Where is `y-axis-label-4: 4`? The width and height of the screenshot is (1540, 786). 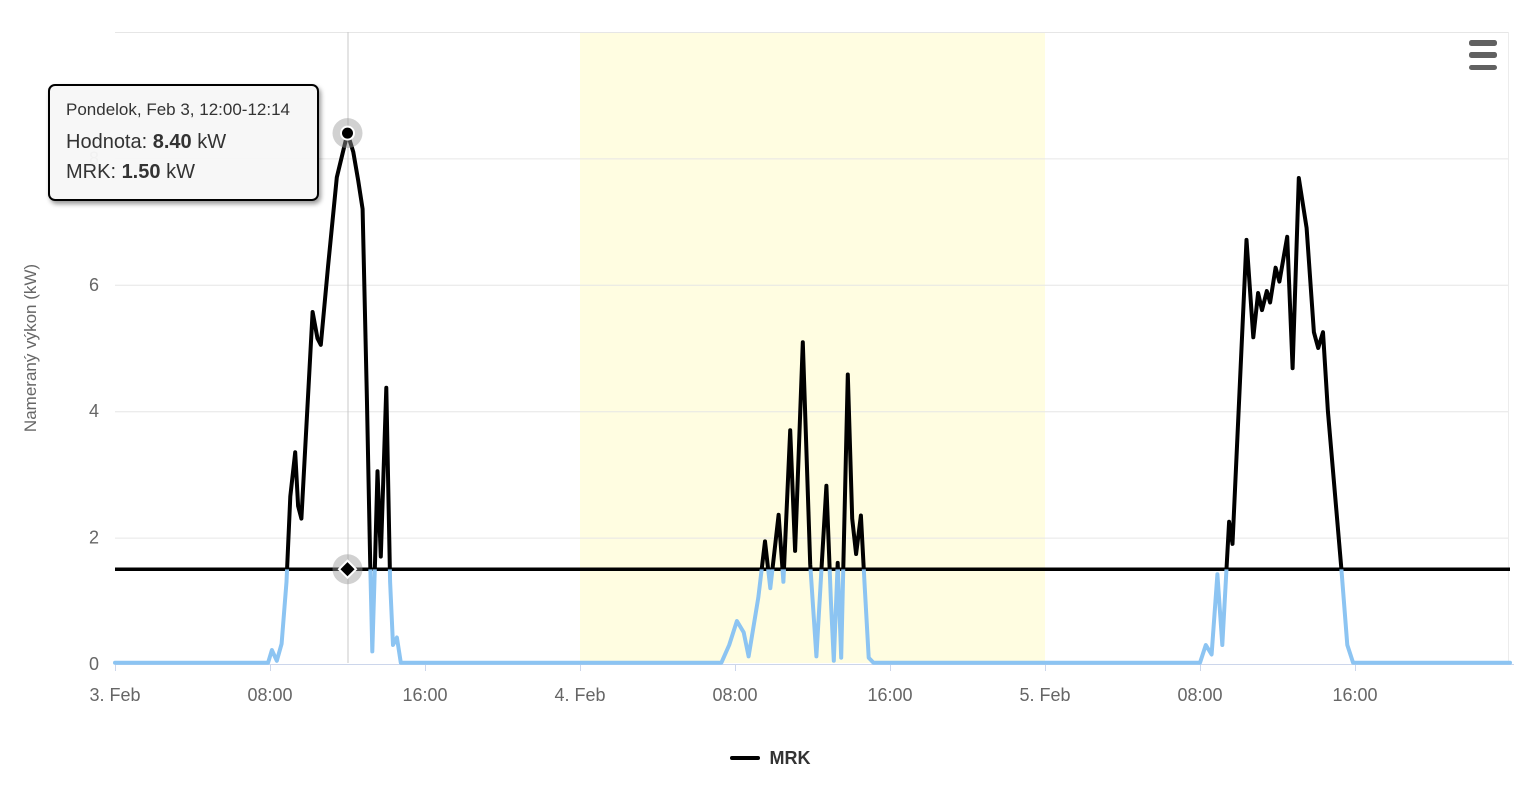 y-axis-label-4: 4 is located at coordinates (94, 411).